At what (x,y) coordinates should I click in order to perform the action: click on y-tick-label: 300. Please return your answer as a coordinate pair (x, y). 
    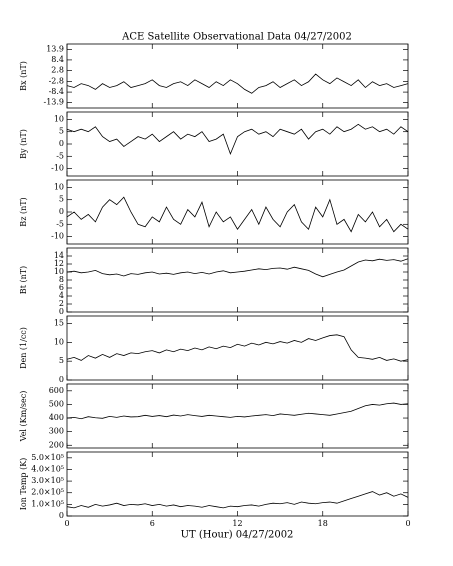
    Looking at the image, I should click on (56, 431).